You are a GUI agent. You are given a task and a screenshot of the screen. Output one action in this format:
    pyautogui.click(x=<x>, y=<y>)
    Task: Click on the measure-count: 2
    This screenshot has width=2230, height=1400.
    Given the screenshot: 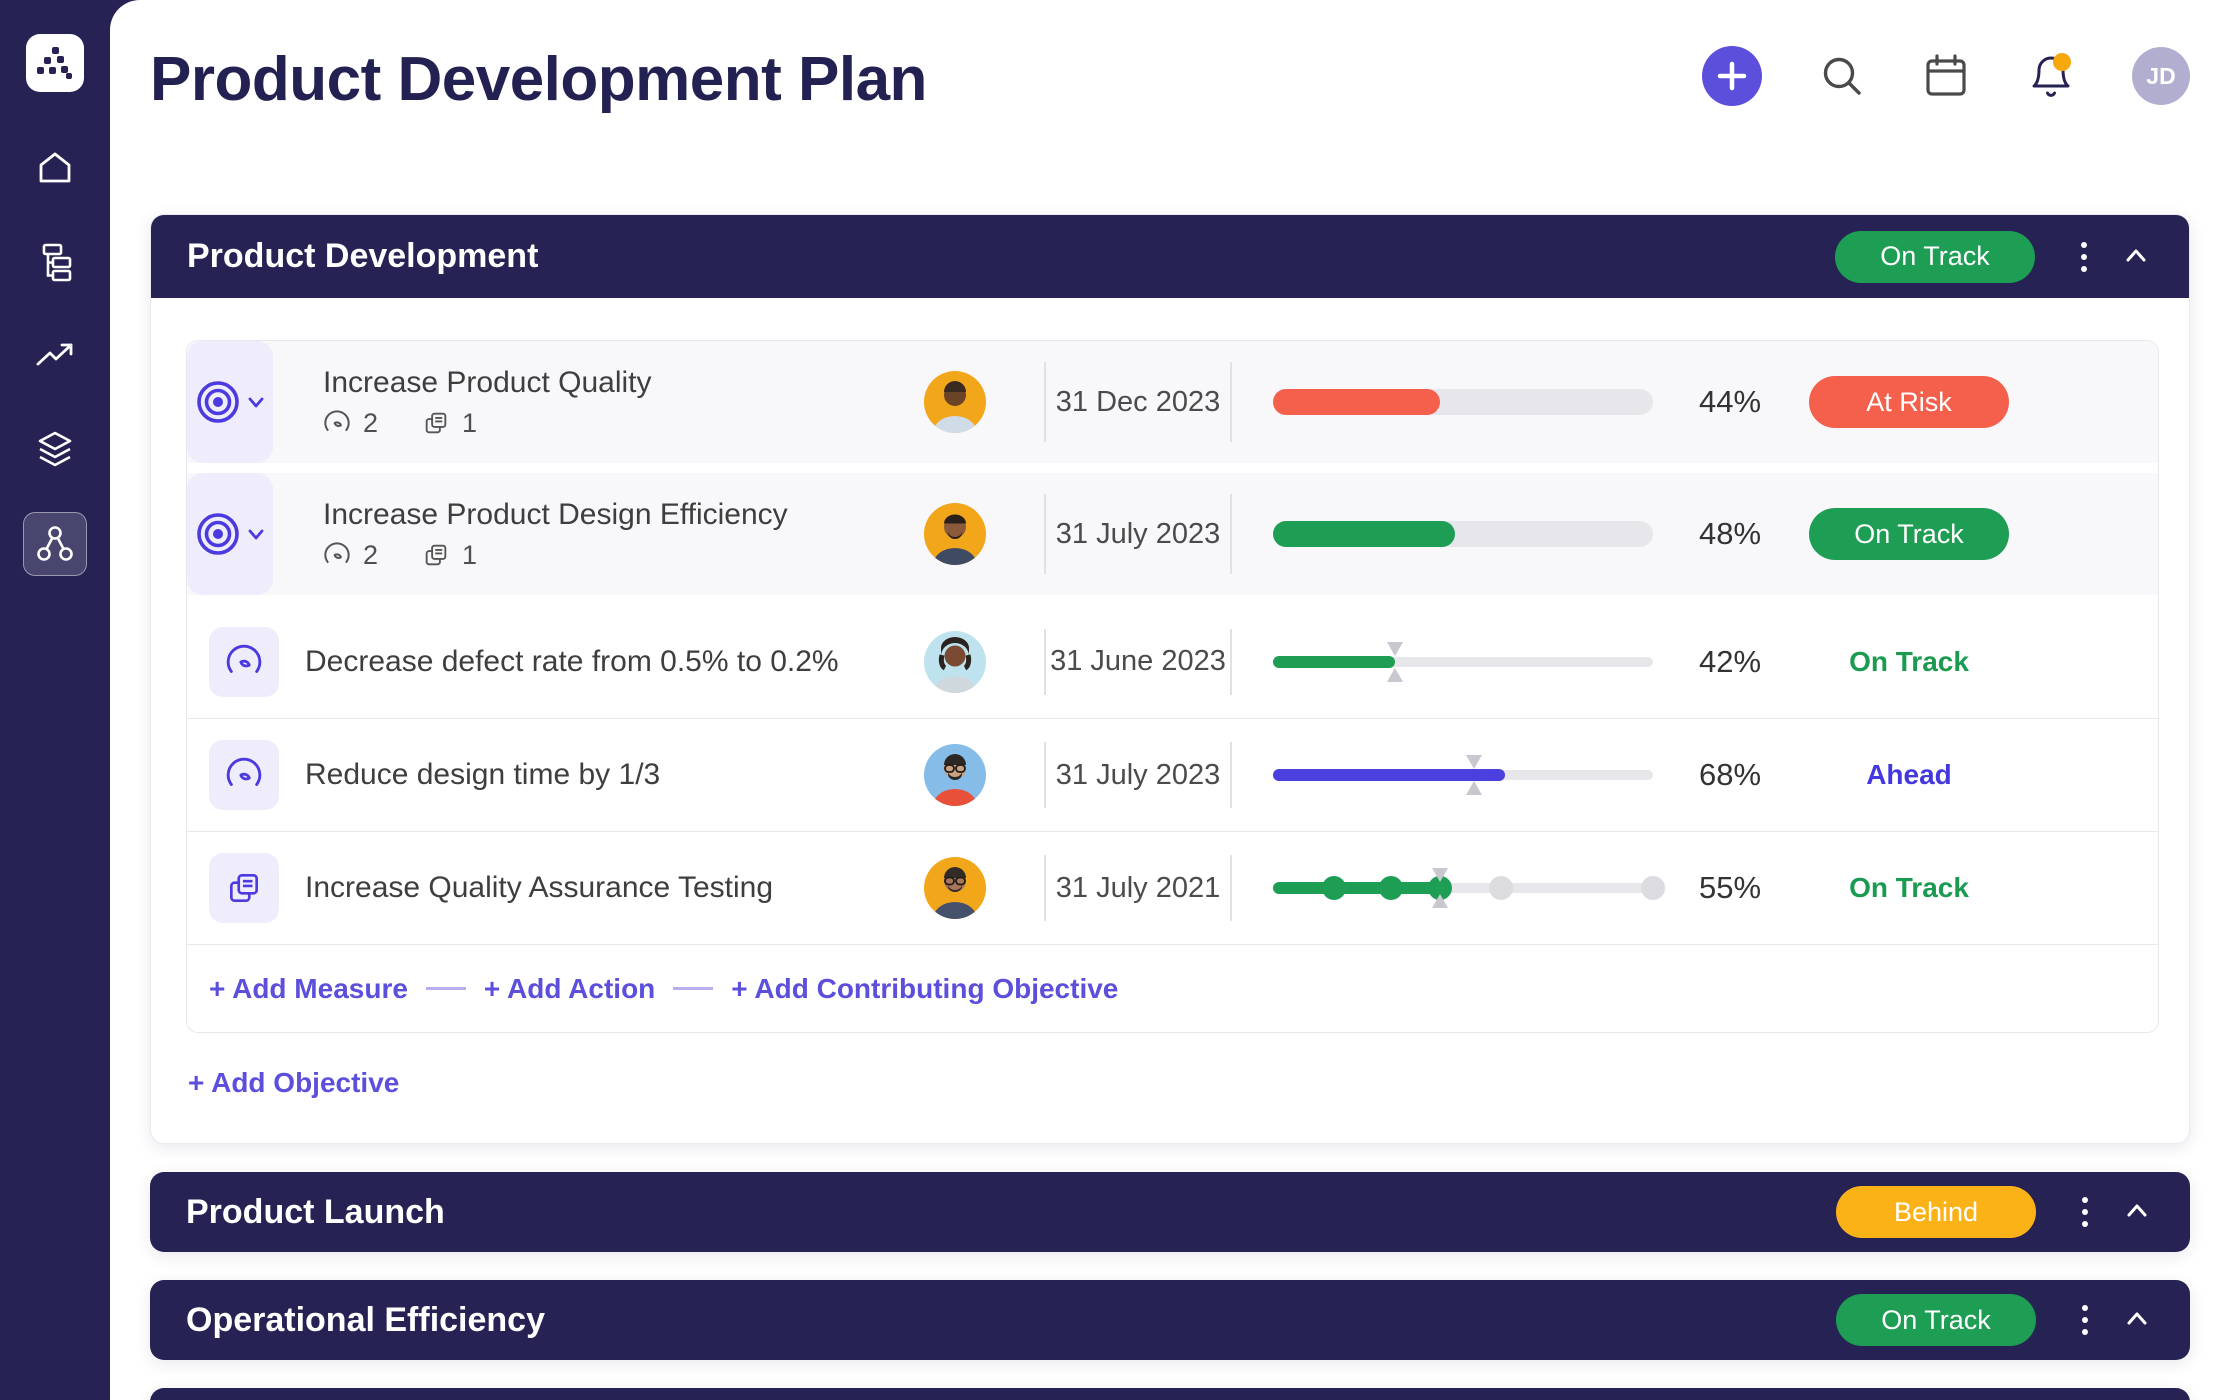 What is the action you would take?
    pyautogui.click(x=371, y=422)
    